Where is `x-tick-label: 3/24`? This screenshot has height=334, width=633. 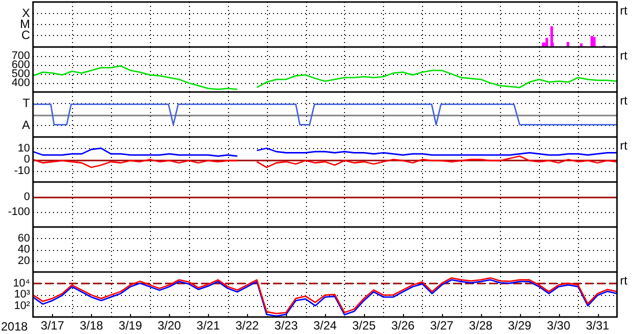
x-tick-label: 3/24 is located at coordinates (325, 325).